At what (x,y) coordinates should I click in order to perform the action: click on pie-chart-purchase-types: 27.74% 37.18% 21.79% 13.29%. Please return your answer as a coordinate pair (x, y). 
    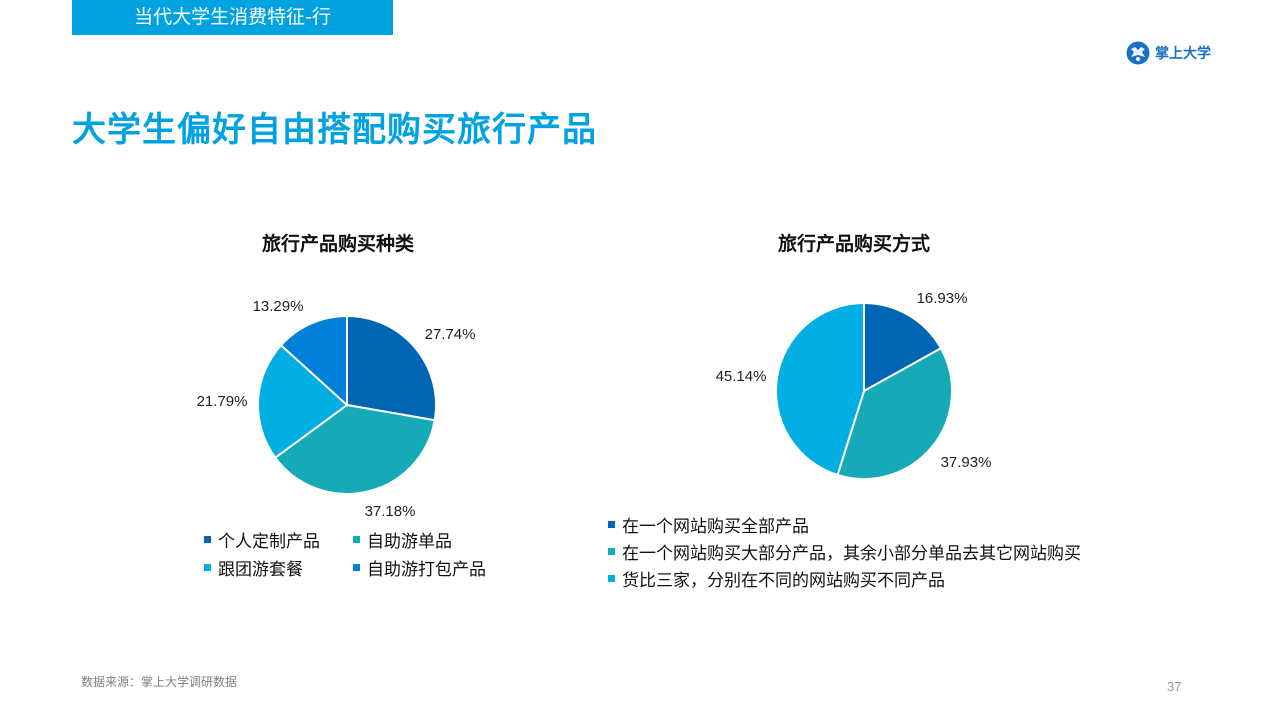
    Looking at the image, I should click on (336, 409).